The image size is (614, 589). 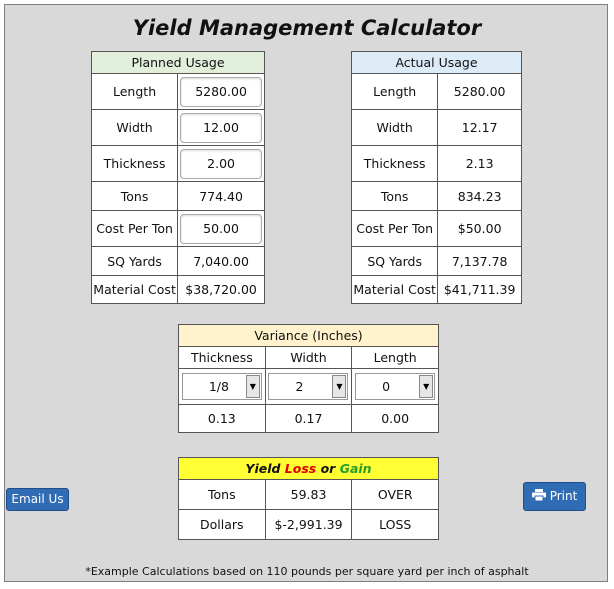 What do you see at coordinates (299, 386) in the screenshot?
I see `width-variance-value: 2` at bounding box center [299, 386].